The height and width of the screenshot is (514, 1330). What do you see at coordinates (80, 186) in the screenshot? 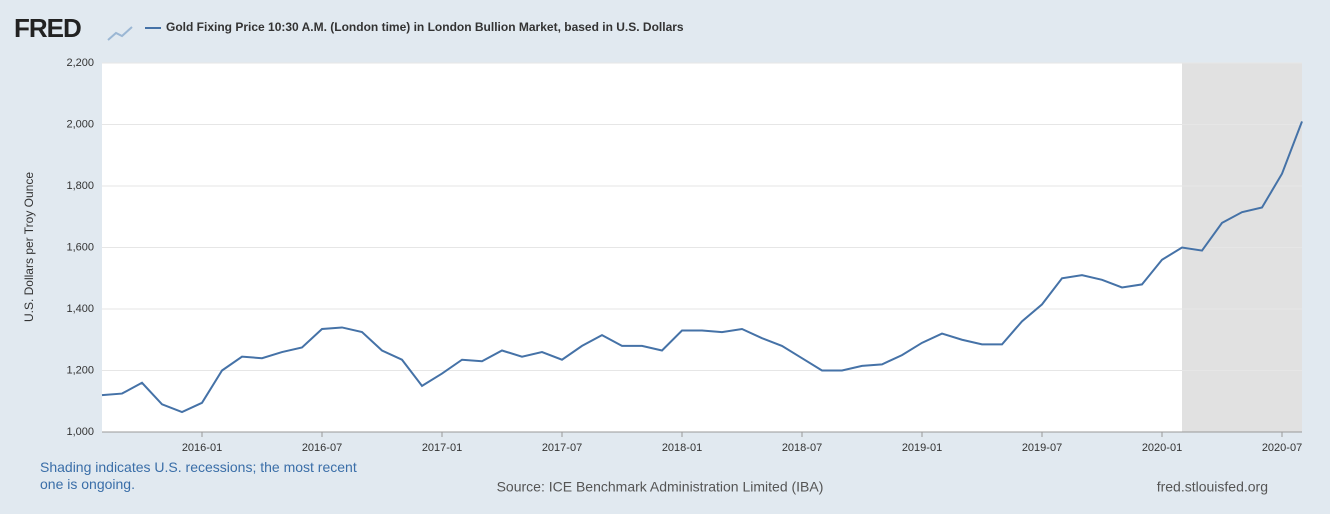
I see `y-tick-label: 1,800` at bounding box center [80, 186].